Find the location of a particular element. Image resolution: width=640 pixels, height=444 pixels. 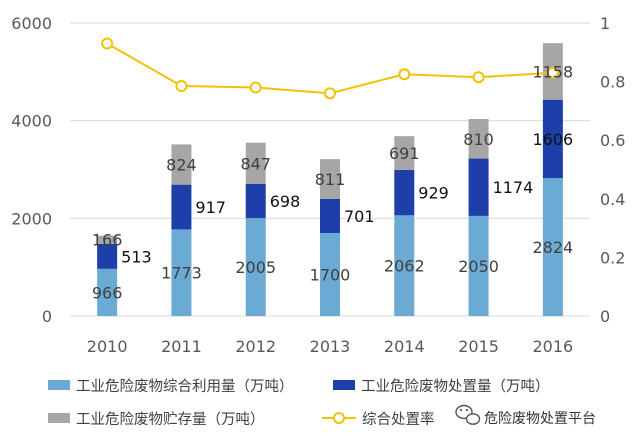

data-label: 929 is located at coordinates (433, 193).